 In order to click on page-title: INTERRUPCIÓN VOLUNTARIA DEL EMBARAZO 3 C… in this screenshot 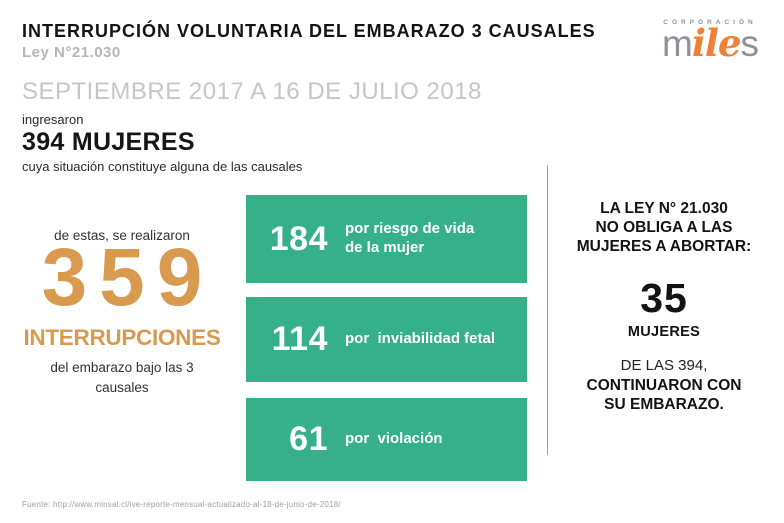, I will do `click(309, 31)`.